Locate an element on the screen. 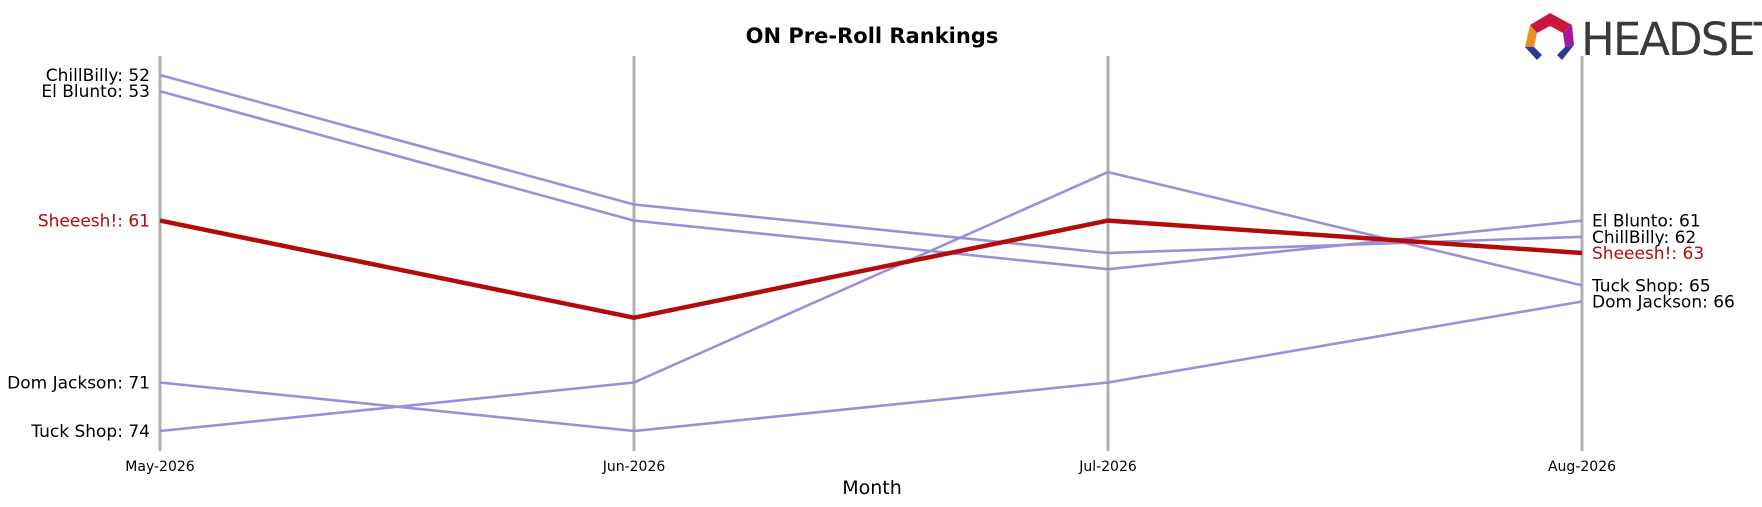 This screenshot has width=1762, height=507. end-label-el-blunto: El Blunto: 61 is located at coordinates (1646, 222).